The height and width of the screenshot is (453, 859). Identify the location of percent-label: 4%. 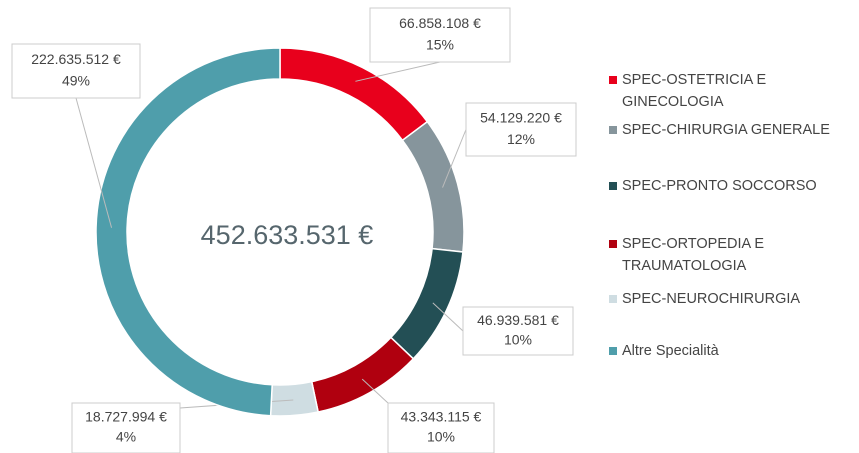
(126, 437).